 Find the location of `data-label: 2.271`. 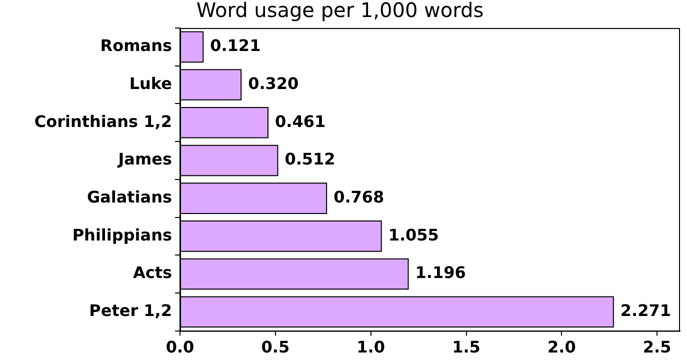

data-label: 2.271 is located at coordinates (646, 310).